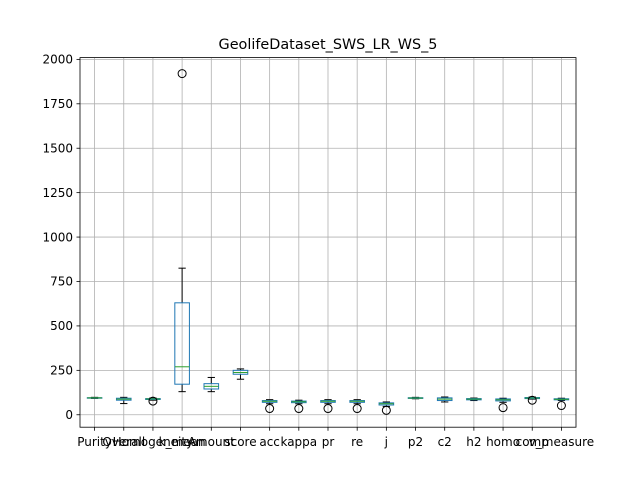  Describe the element at coordinates (415, 398) in the screenshot. I see `box-p2` at that location.